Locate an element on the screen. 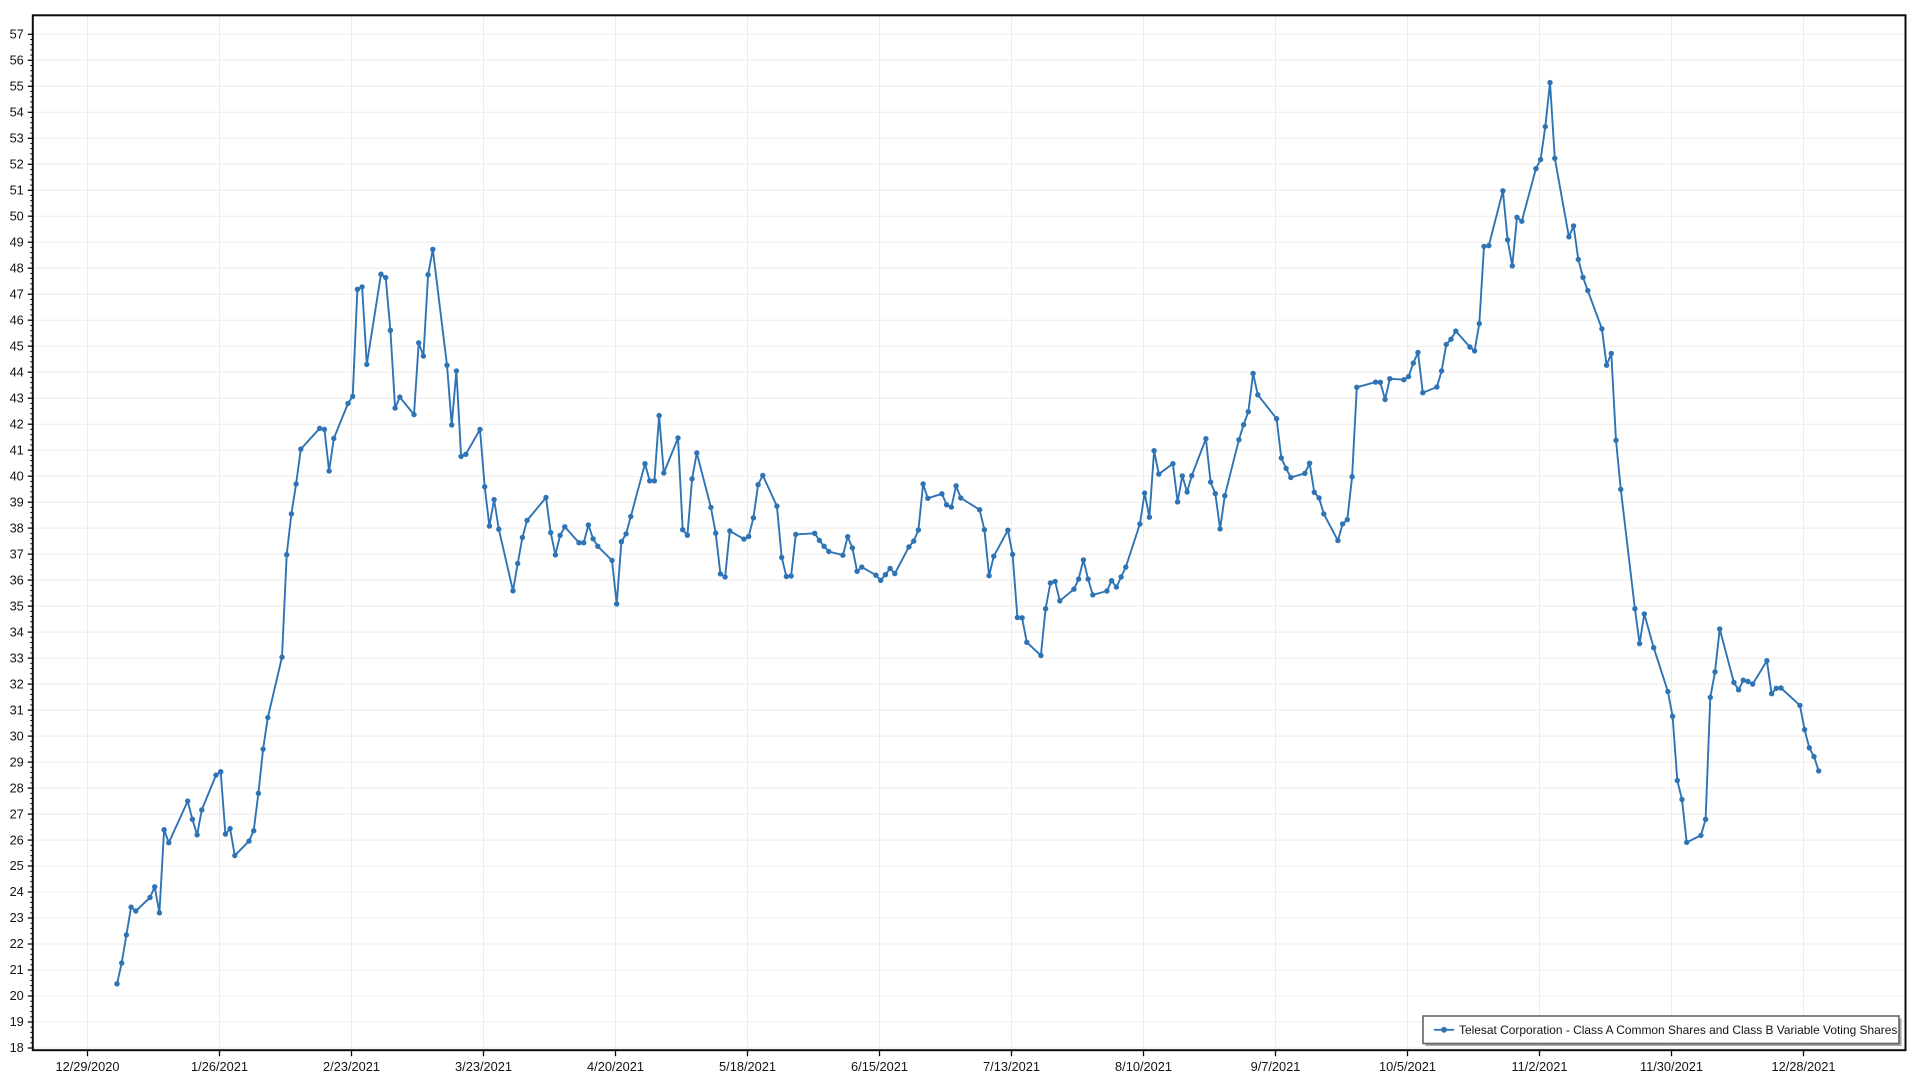 The image size is (1920, 1080). svg-text: 30 is located at coordinates (17, 735).